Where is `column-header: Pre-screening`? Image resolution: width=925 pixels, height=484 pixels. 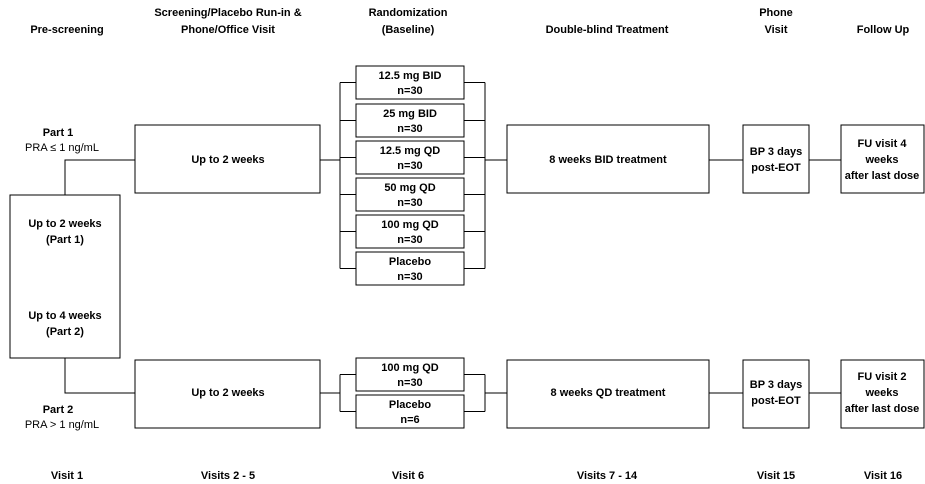
column-header: Pre-screening is located at coordinates (66, 30).